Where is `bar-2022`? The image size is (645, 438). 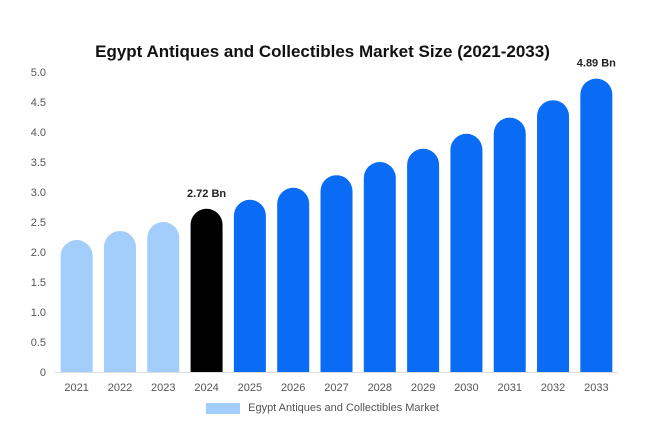
bar-2022 is located at coordinates (119, 301).